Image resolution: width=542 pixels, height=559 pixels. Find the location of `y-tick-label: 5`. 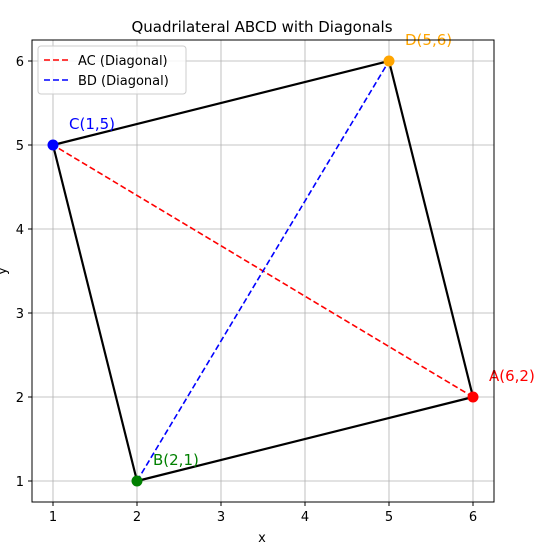

y-tick-label: 5 is located at coordinates (20, 146).